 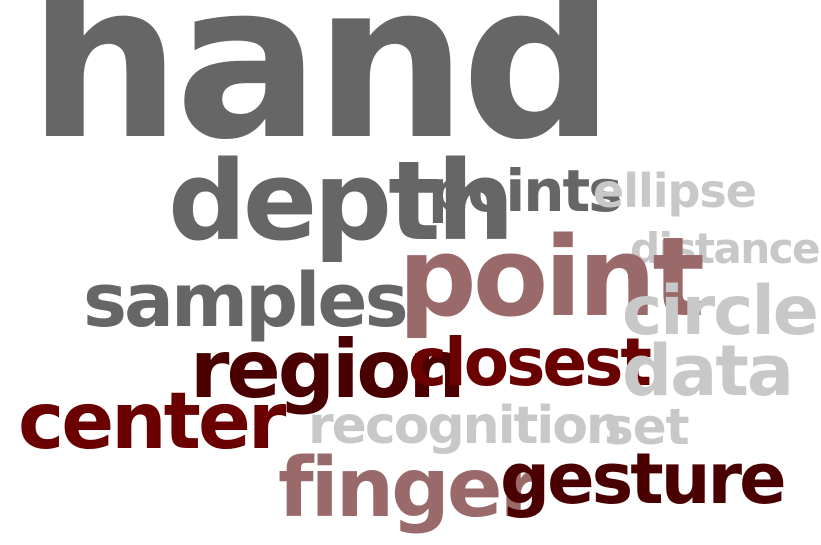 What do you see at coordinates (327, 369) in the screenshot?
I see `word-region: region` at bounding box center [327, 369].